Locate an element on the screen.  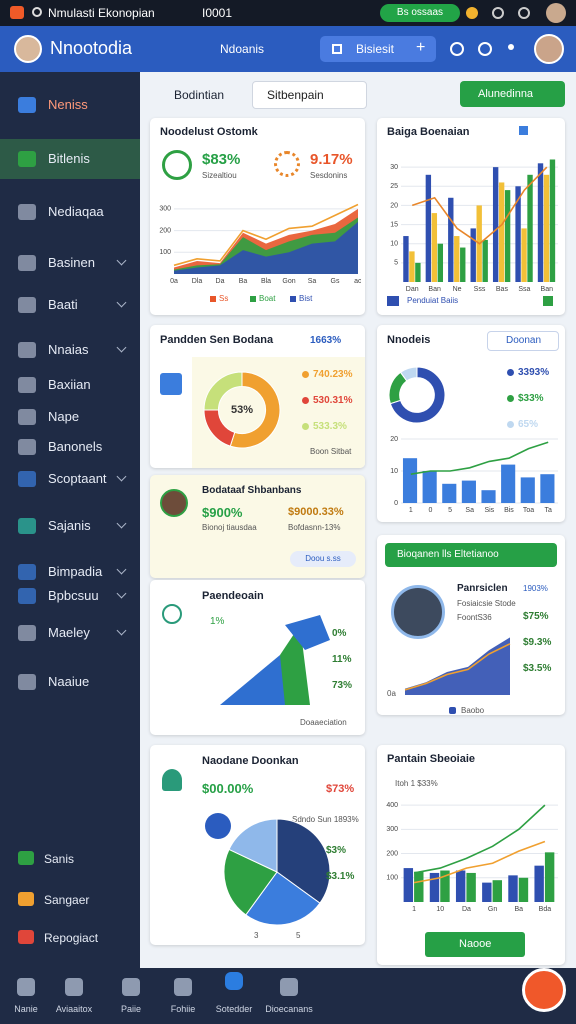
sidebar-item: Maeley is located at coordinates (70, 633).